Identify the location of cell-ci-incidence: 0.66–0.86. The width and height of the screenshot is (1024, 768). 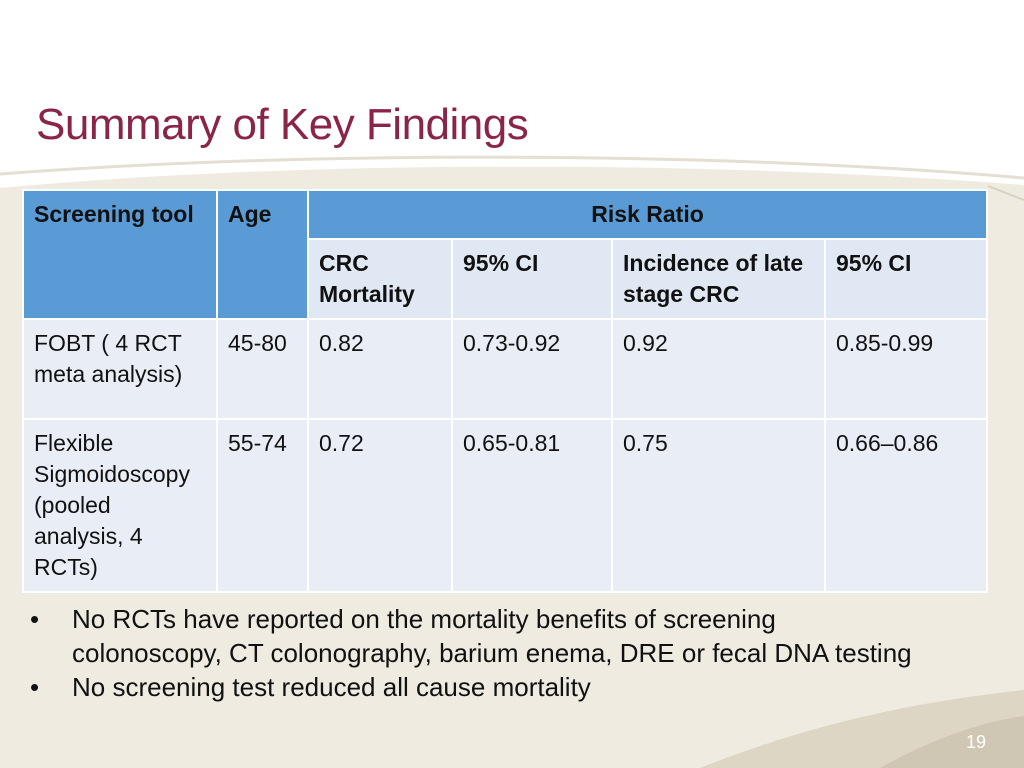
(906, 505).